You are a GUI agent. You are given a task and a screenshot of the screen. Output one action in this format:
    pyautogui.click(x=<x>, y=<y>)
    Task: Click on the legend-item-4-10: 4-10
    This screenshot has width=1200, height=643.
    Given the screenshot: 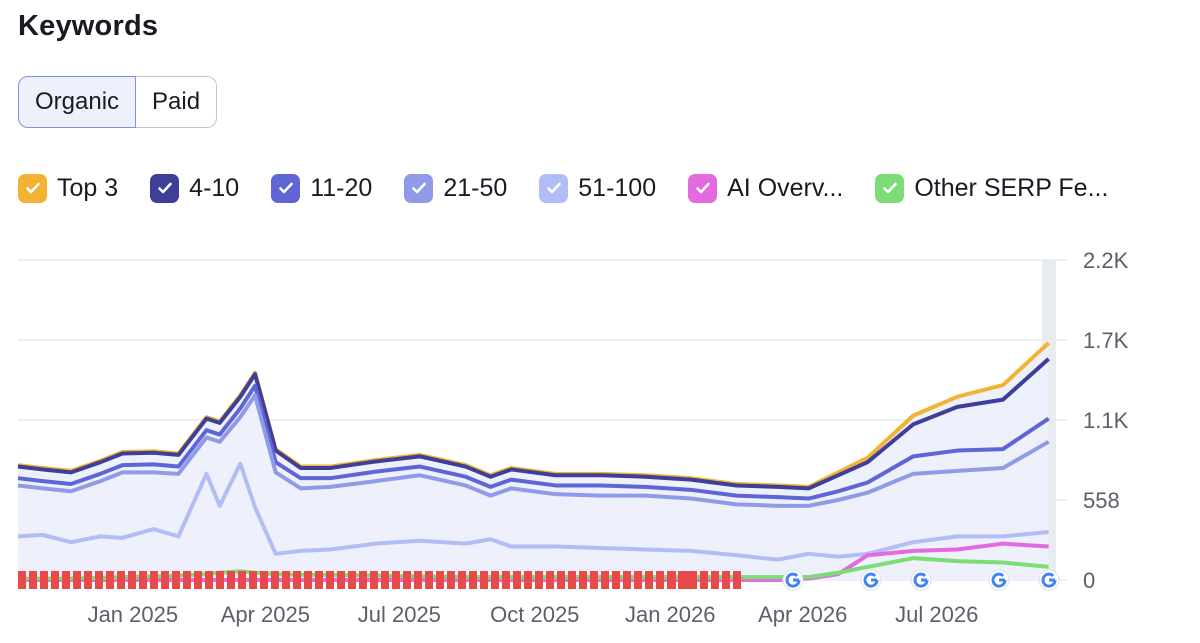 What is the action you would take?
    pyautogui.click(x=195, y=188)
    